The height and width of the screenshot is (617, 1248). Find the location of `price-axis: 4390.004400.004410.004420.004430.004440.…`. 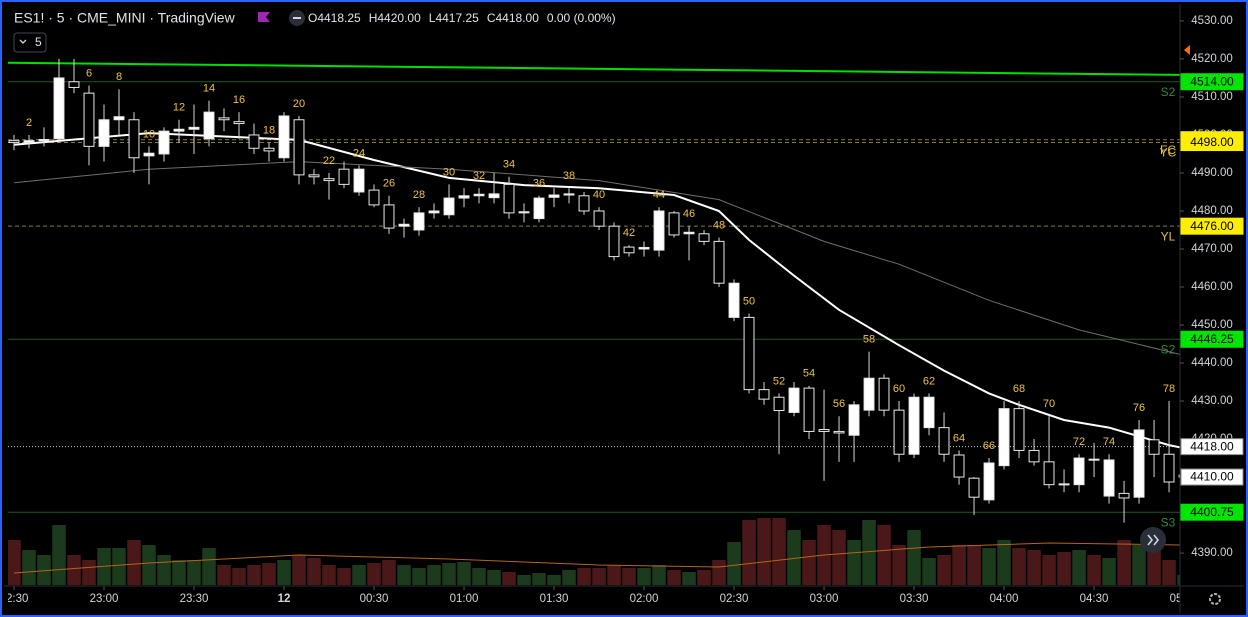

price-axis: 4390.004400.004410.004420.004430.004440.… is located at coordinates (1212, 287).